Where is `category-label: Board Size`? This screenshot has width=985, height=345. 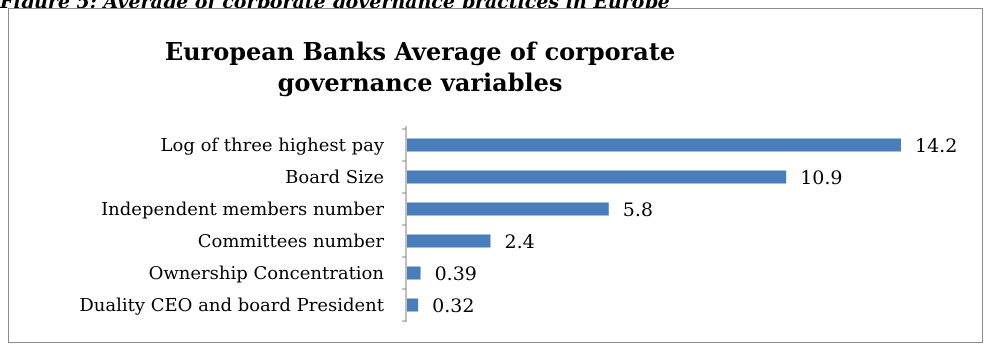 category-label: Board Size is located at coordinates (334, 177).